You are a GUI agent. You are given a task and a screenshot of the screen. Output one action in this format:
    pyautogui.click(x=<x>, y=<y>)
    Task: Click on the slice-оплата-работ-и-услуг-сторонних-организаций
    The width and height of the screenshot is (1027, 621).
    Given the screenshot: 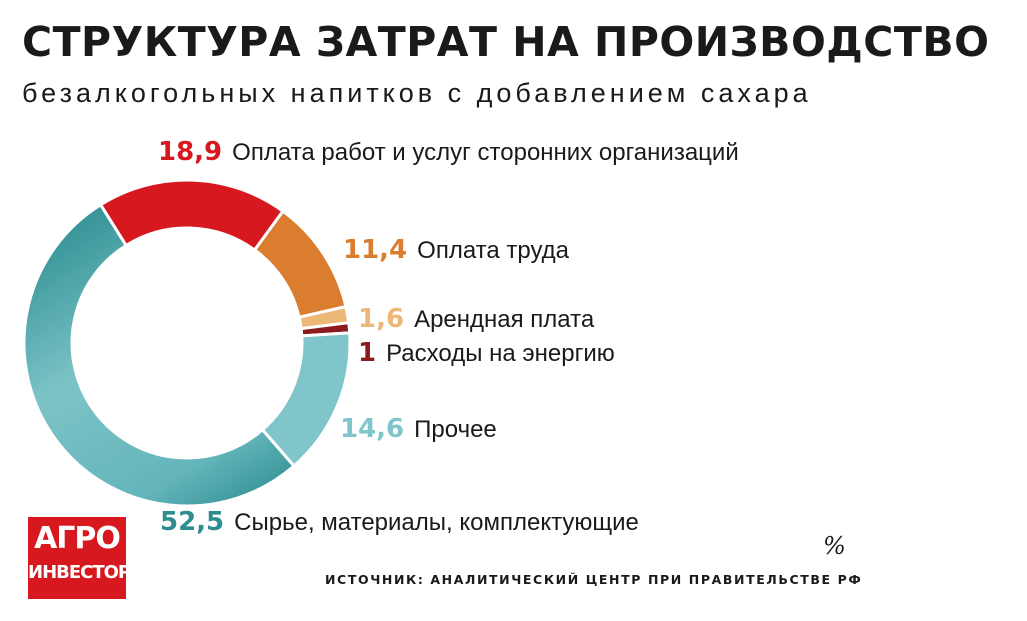 What is the action you would take?
    pyautogui.click(x=191, y=215)
    